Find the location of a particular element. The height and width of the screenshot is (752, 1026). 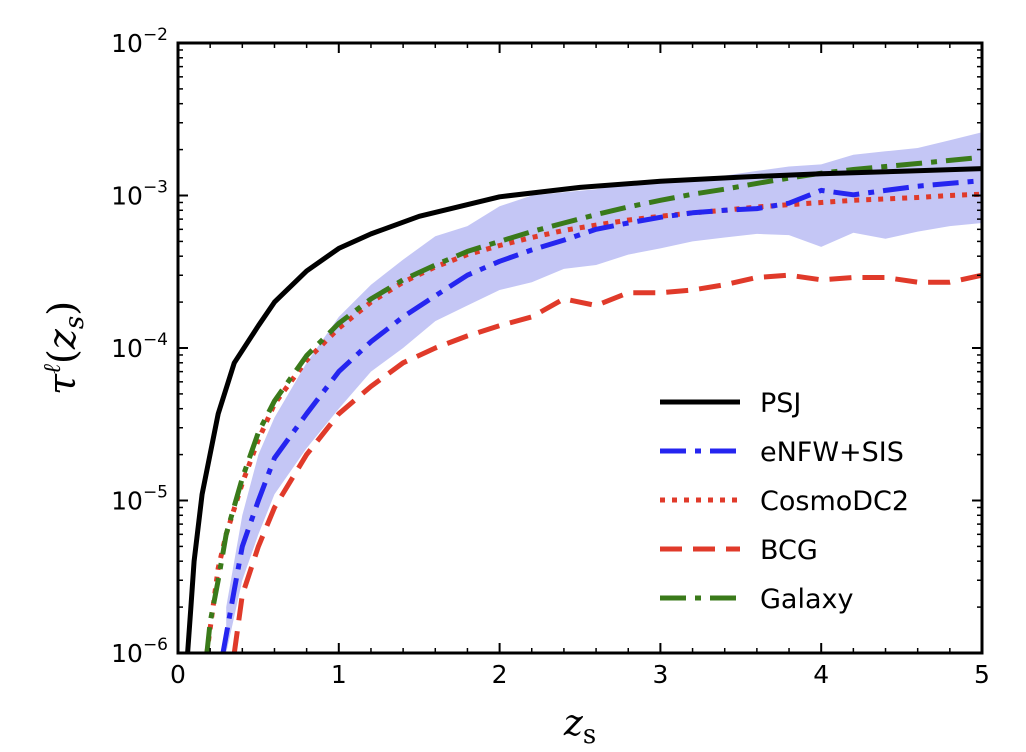

legend-label: PSJ is located at coordinates (780, 403).